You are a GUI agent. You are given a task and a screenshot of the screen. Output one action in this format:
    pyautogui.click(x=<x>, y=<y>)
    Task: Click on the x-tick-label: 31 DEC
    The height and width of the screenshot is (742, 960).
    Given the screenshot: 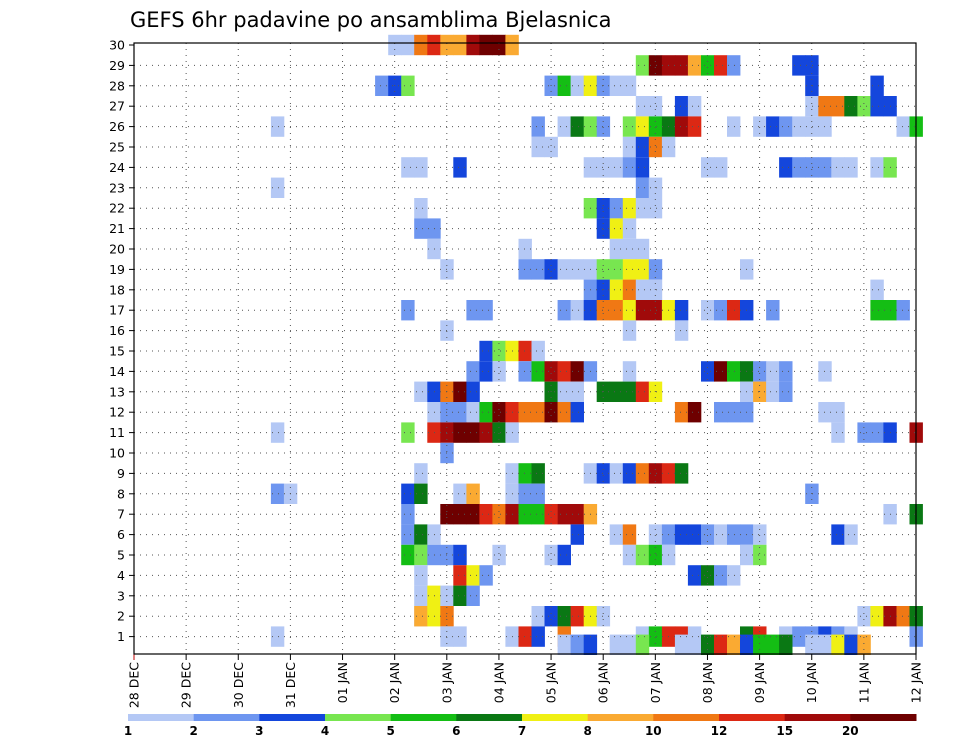 What is the action you would take?
    pyautogui.click(x=290, y=685)
    